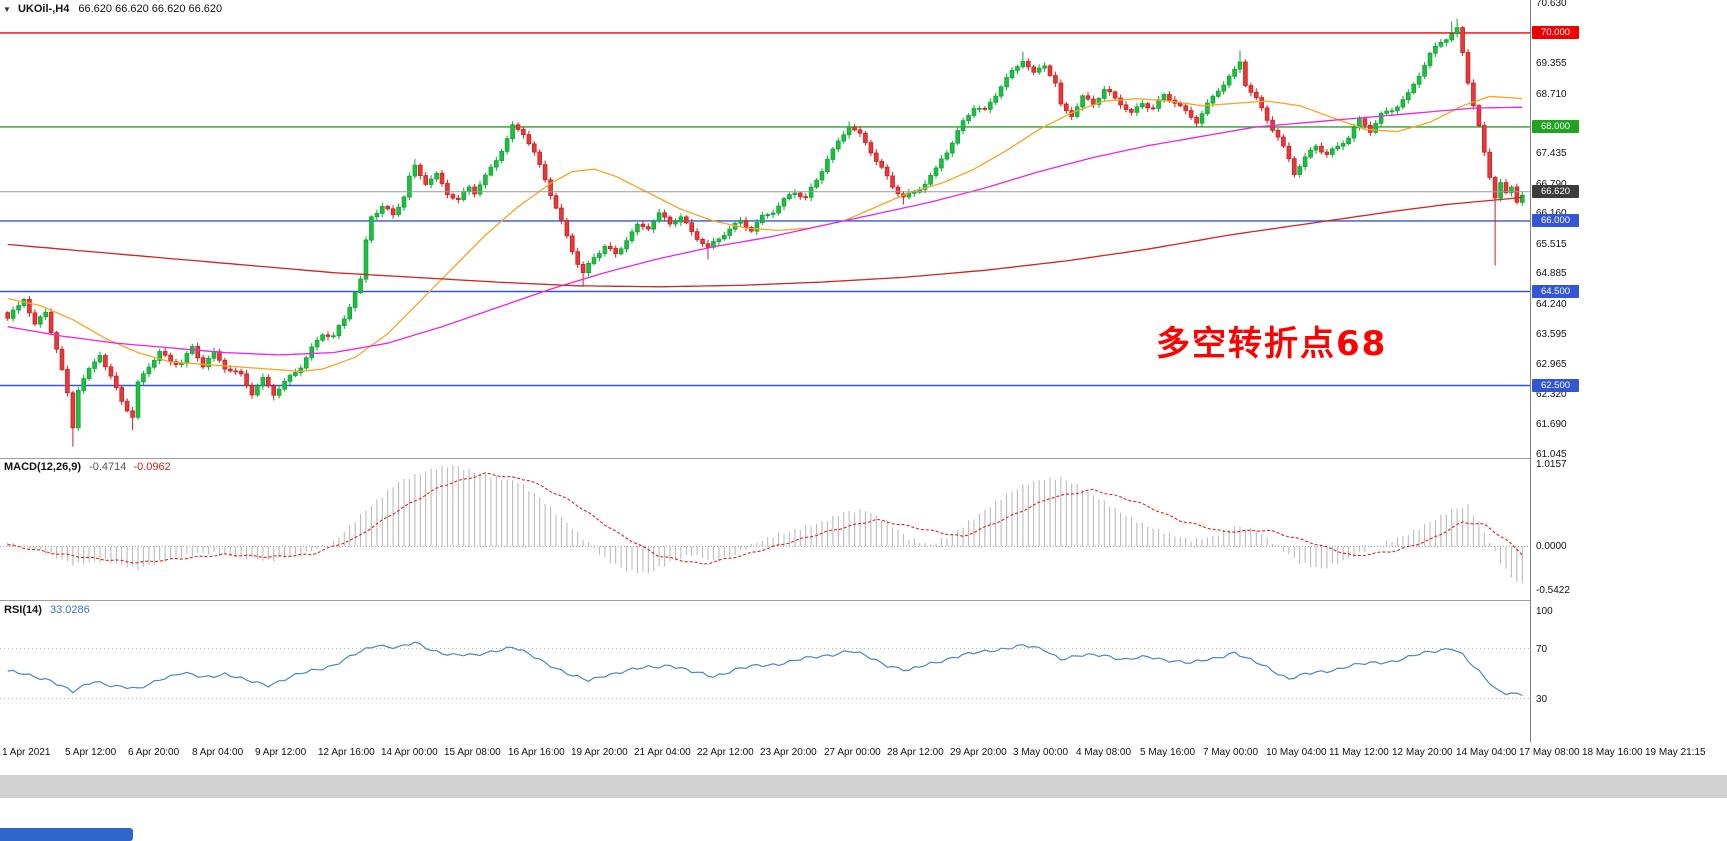 Image resolution: width=1727 pixels, height=841 pixels. I want to click on dropdown-arrow-icon: ▼, so click(7, 9).